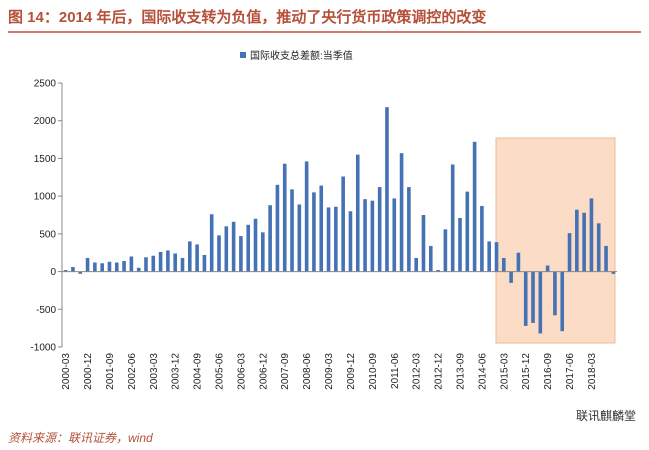 The image size is (649, 450). Describe the element at coordinates (132, 371) in the screenshot. I see `x-tick-label: 2002-06` at that location.